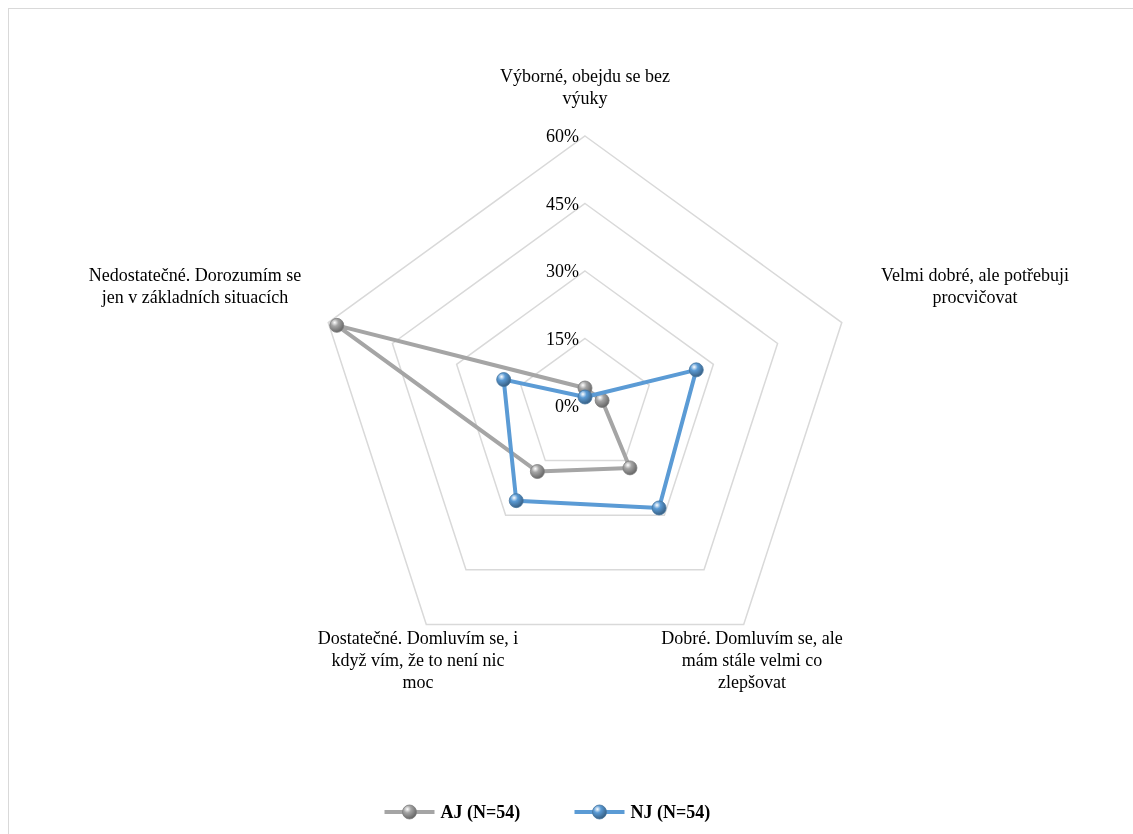 This screenshot has height=834, width=1133. Describe the element at coordinates (480, 812) in the screenshot. I see `legend-label: AJ (N=54)` at that location.